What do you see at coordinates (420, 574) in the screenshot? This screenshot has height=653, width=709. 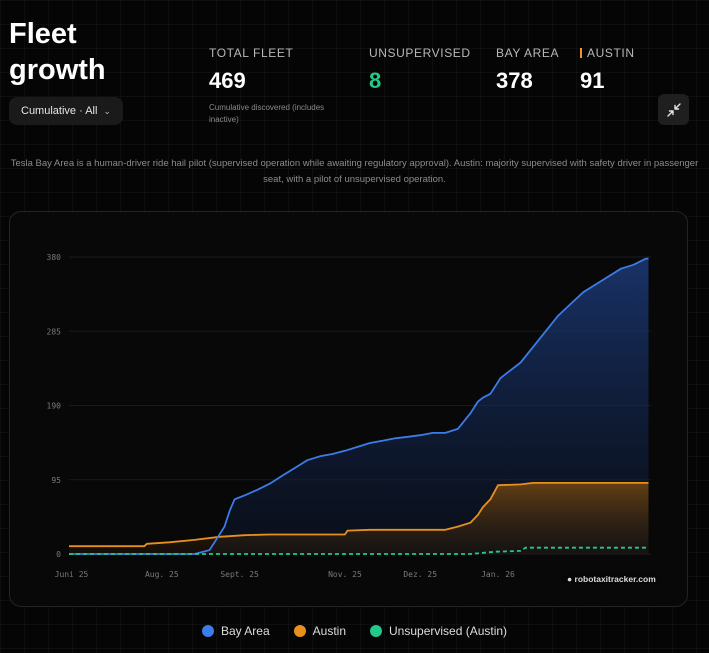 I see `x-tick-label: Dez. 25` at bounding box center [420, 574].